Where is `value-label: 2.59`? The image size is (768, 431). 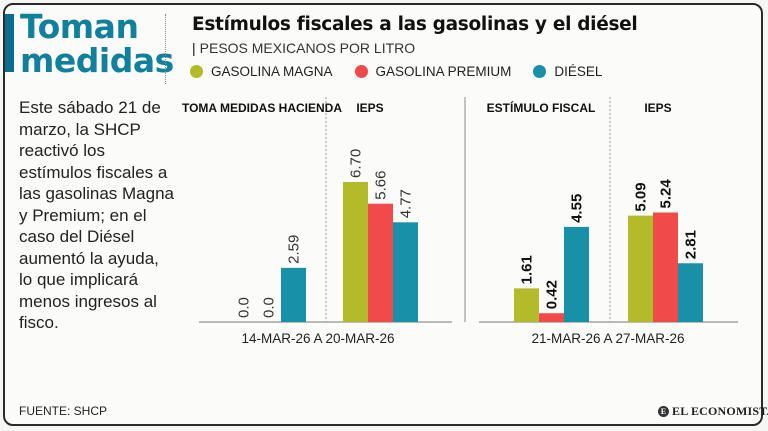 value-label: 2.59 is located at coordinates (294, 249).